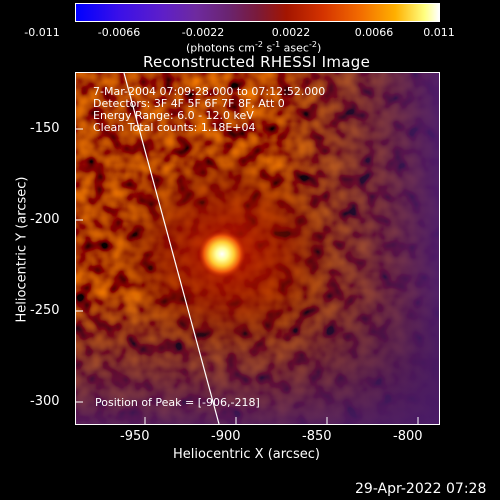 This screenshot has width=500, height=500. Describe the element at coordinates (42, 32) in the screenshot. I see `colorbar-tick: -0.011` at that location.